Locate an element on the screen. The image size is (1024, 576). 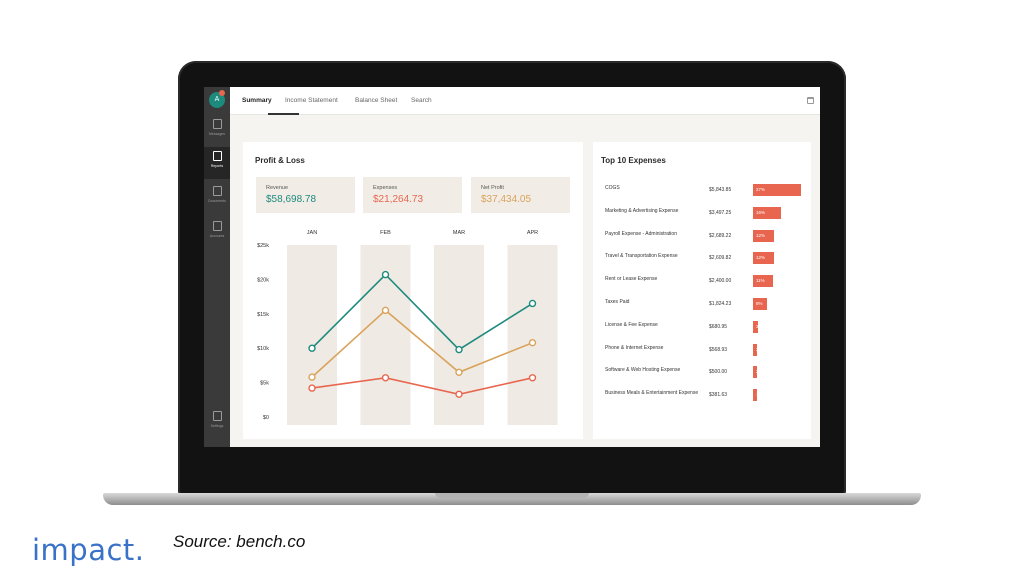
x-tick-label: JAN is located at coordinates (312, 233).